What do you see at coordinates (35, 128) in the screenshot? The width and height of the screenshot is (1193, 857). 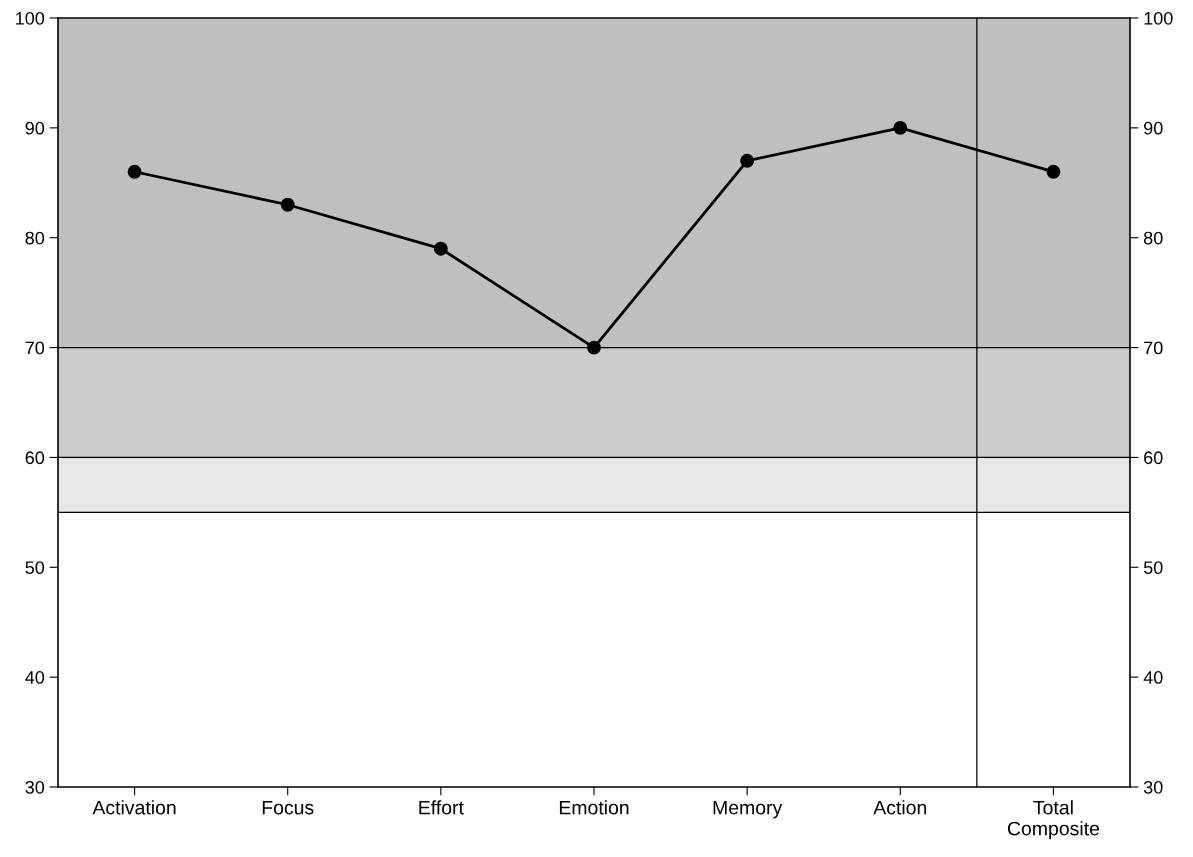 I see `y-tick-label: 90` at bounding box center [35, 128].